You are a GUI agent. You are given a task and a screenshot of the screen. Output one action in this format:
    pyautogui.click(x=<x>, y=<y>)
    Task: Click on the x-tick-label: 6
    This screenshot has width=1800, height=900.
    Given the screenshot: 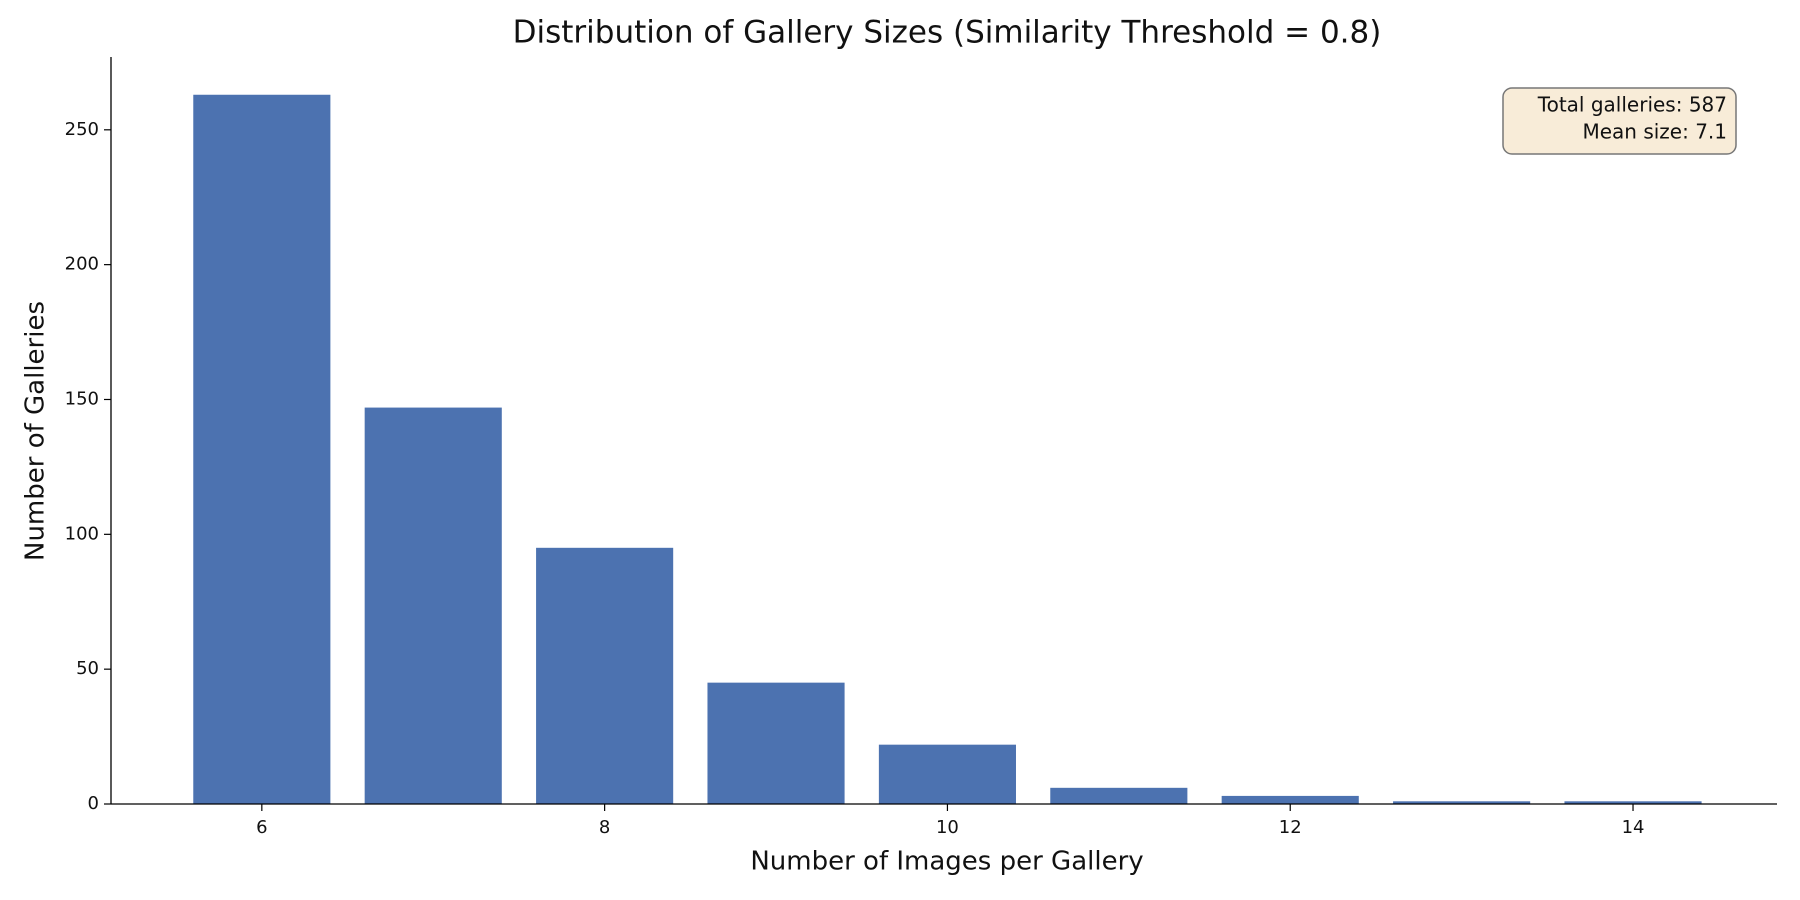 What is the action you would take?
    pyautogui.click(x=261, y=827)
    